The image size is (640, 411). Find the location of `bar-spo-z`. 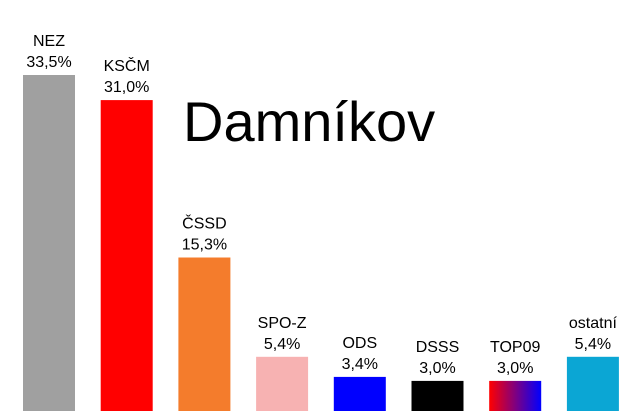

bar-spo-z is located at coordinates (282, 383).